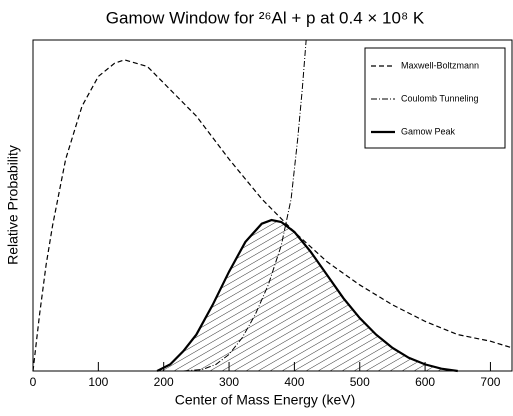 The height and width of the screenshot is (416, 513). Describe the element at coordinates (164, 382) in the screenshot. I see `x-tick-label: 200` at that location.